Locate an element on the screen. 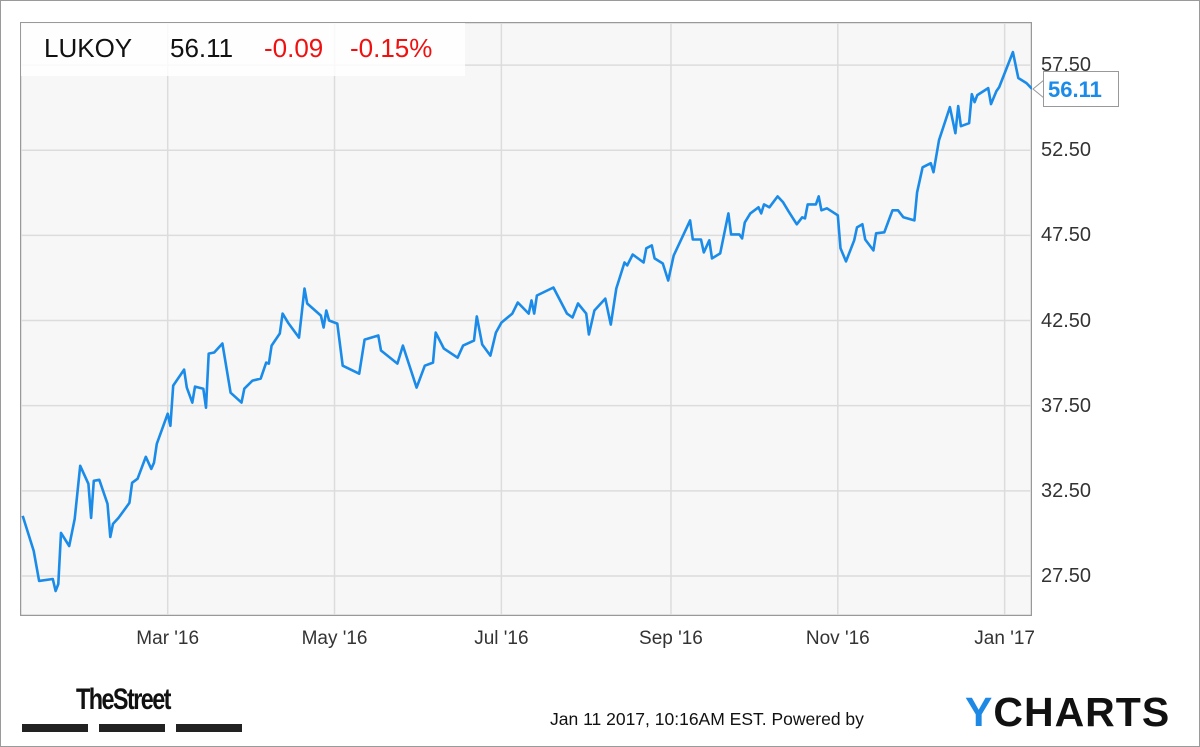 The width and height of the screenshot is (1200, 747). ticker-symbol: LUKOY is located at coordinates (88, 48).